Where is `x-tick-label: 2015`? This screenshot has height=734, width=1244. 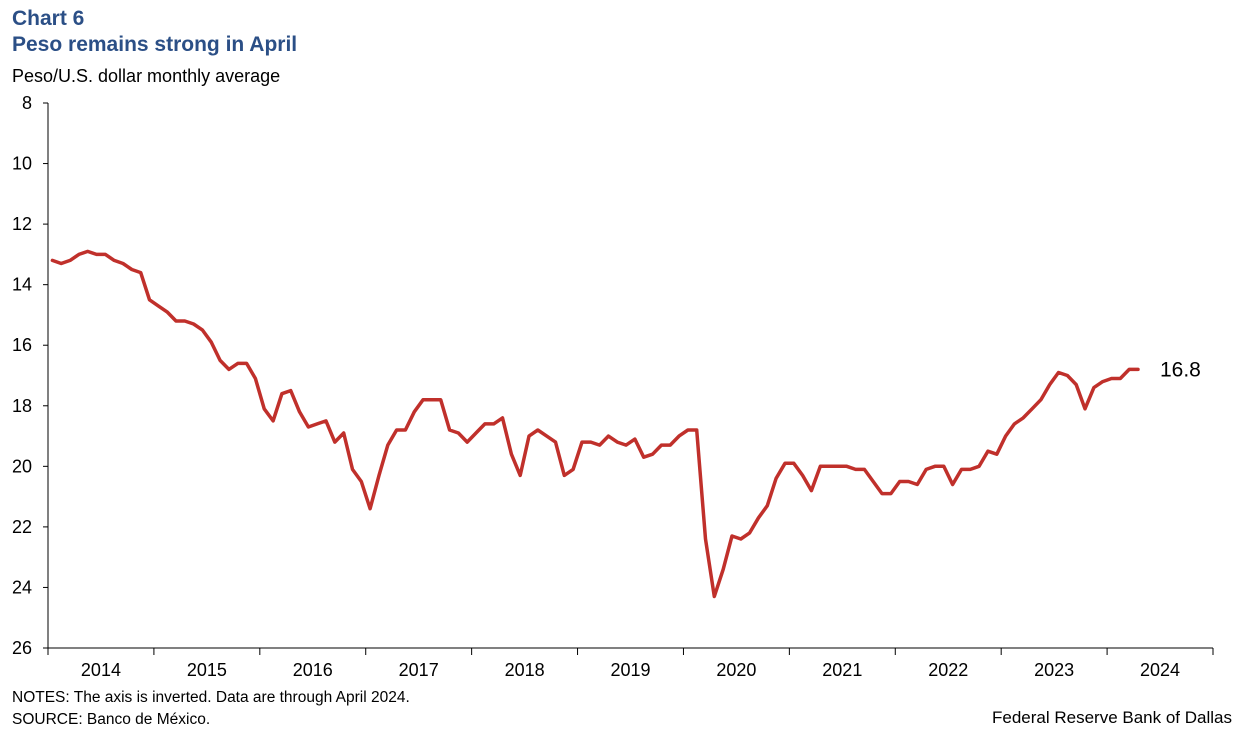
x-tick-label: 2015 is located at coordinates (207, 670).